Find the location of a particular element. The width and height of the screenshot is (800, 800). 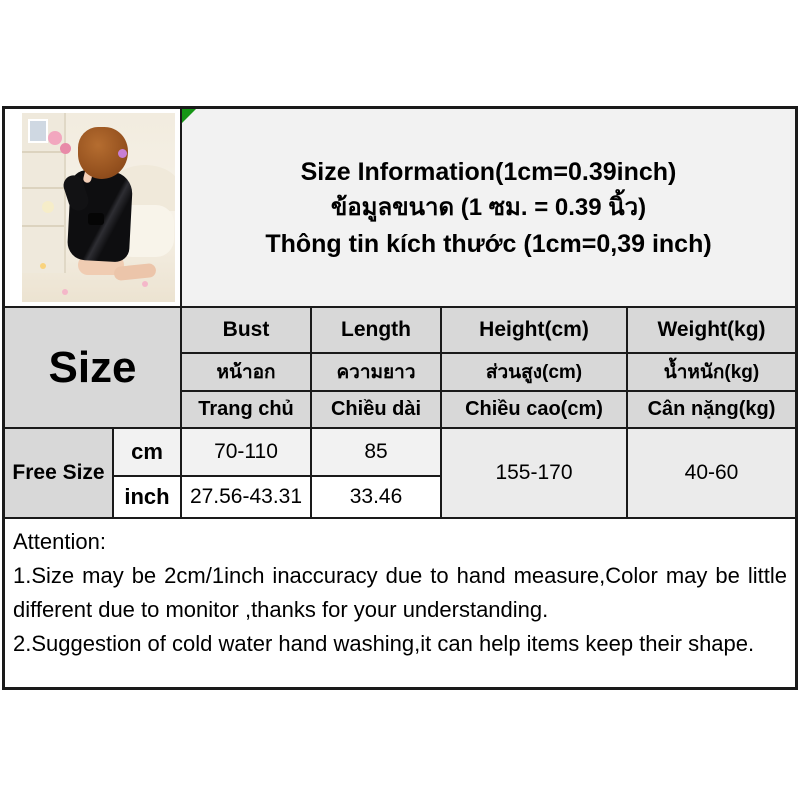

value-bust-inch: 27.56-43.31 is located at coordinates (246, 497).